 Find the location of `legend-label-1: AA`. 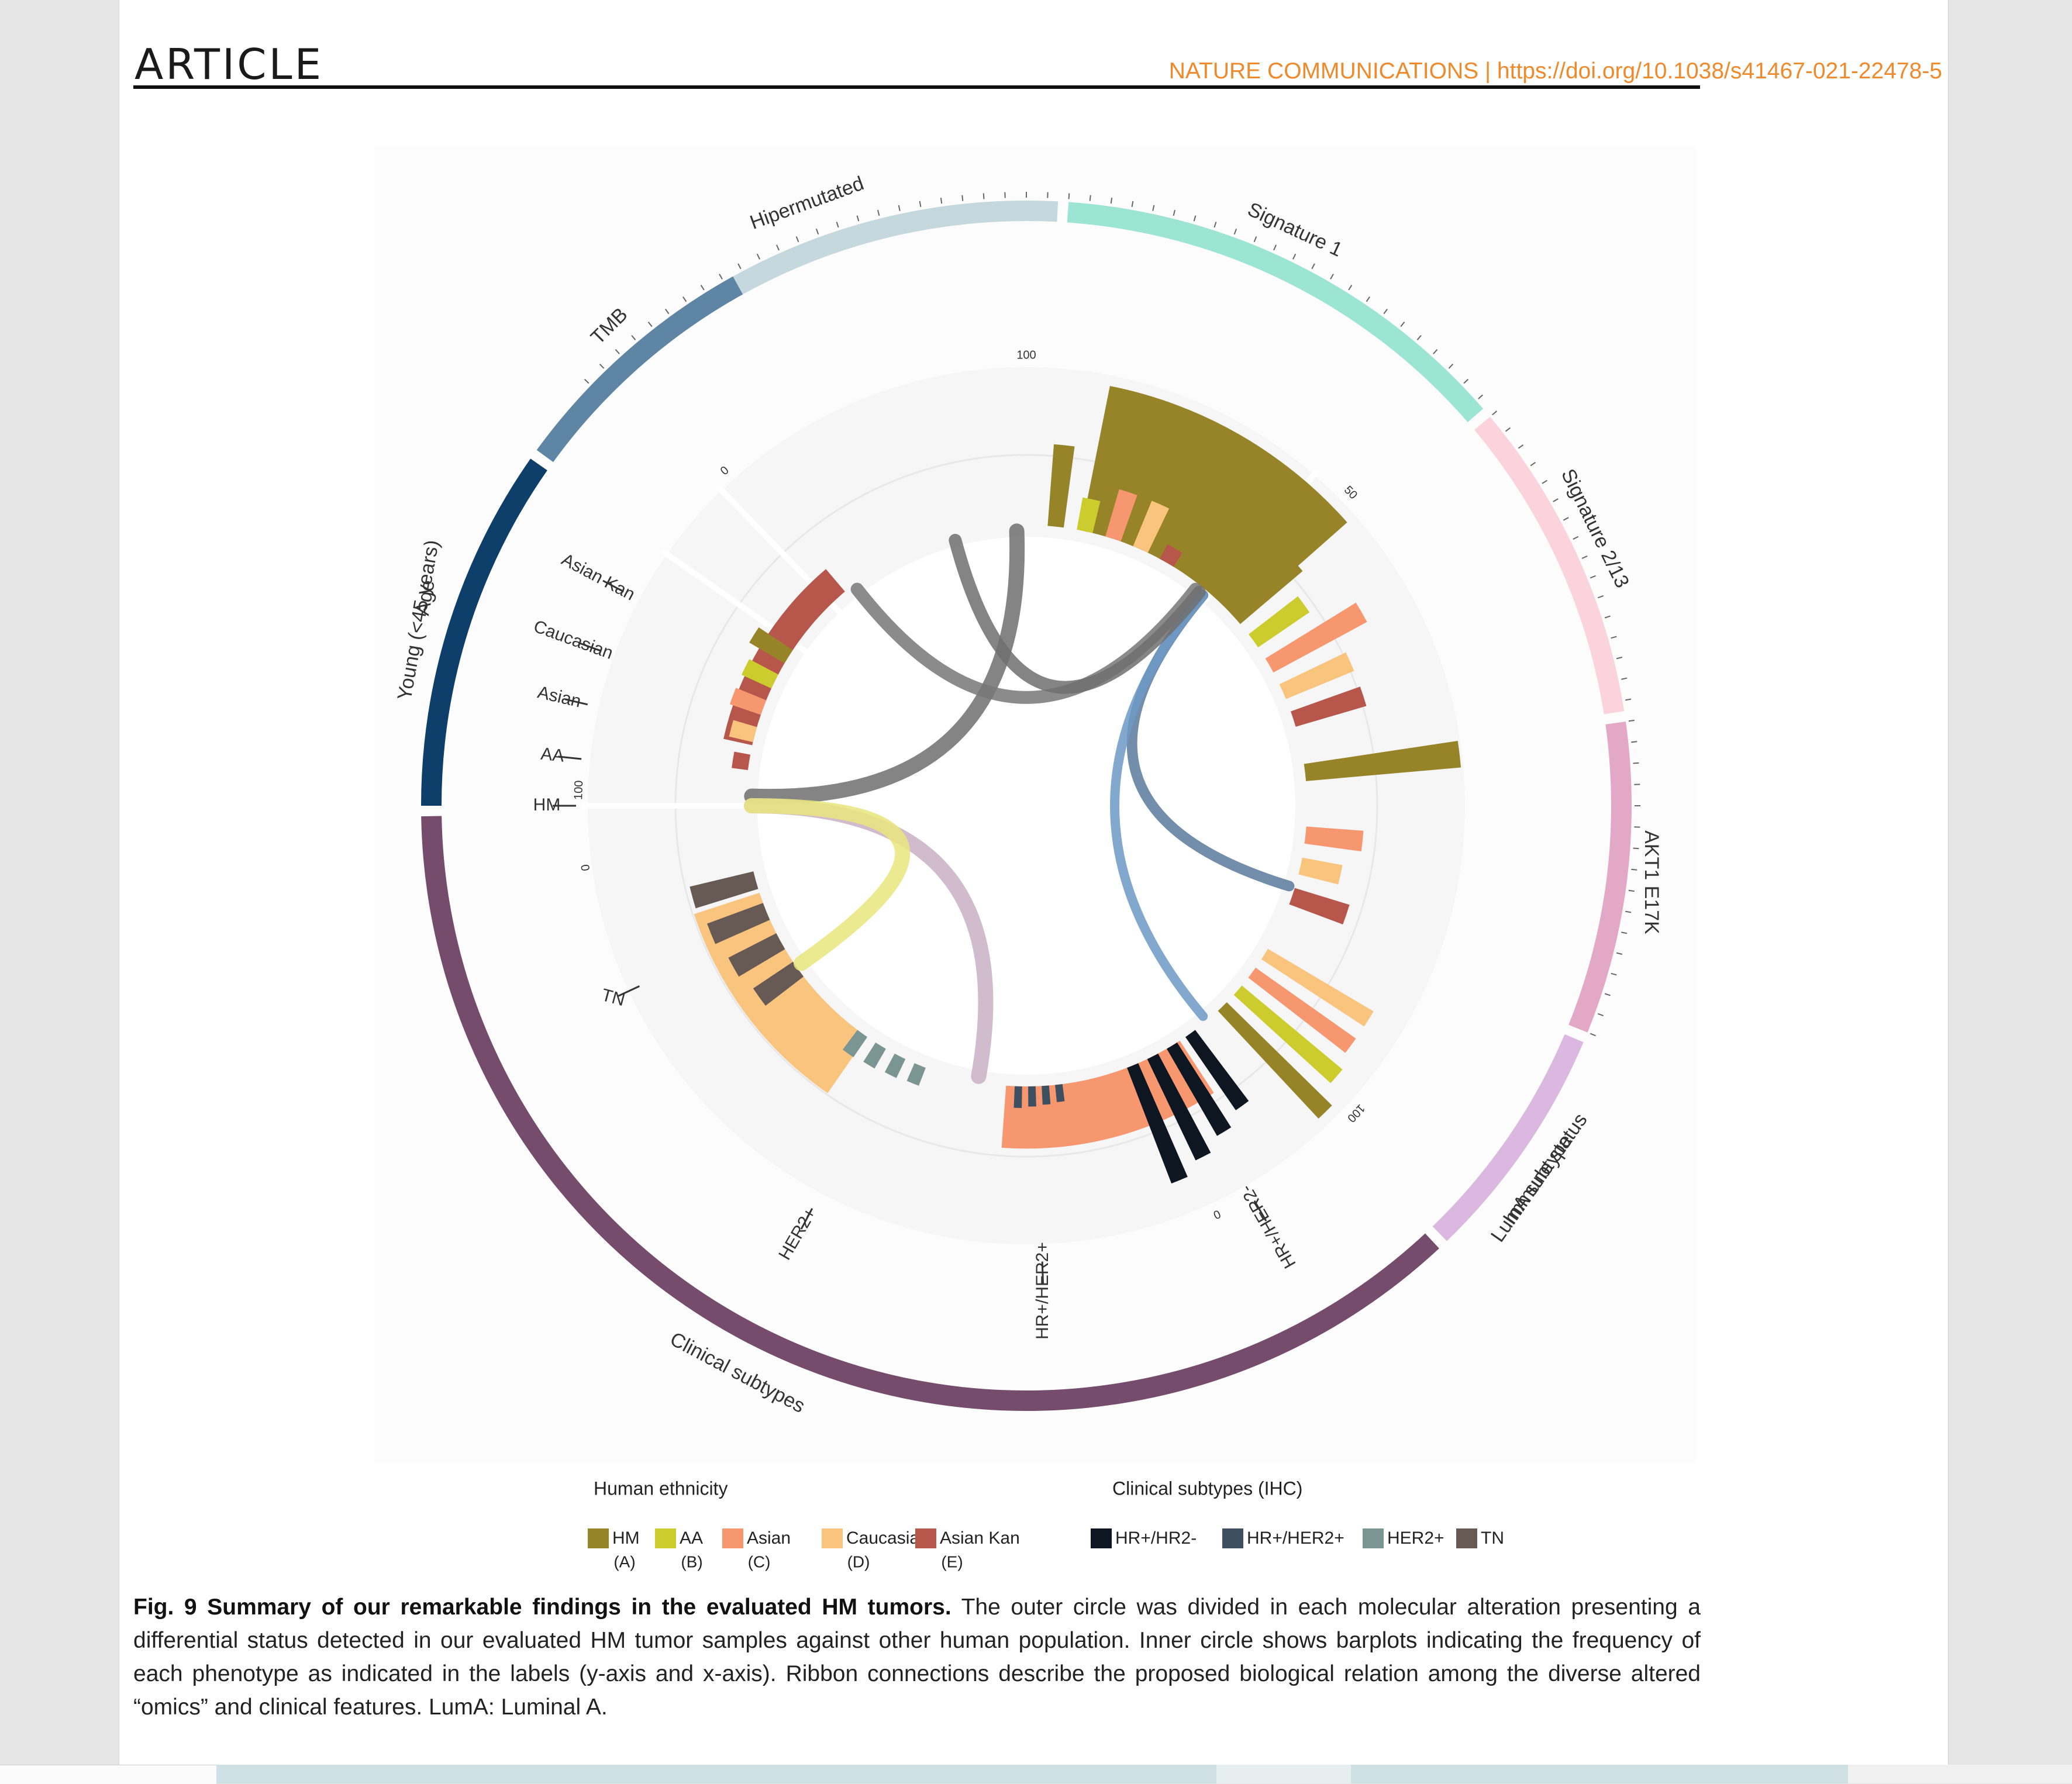

legend-label-1: AA is located at coordinates (691, 1538).